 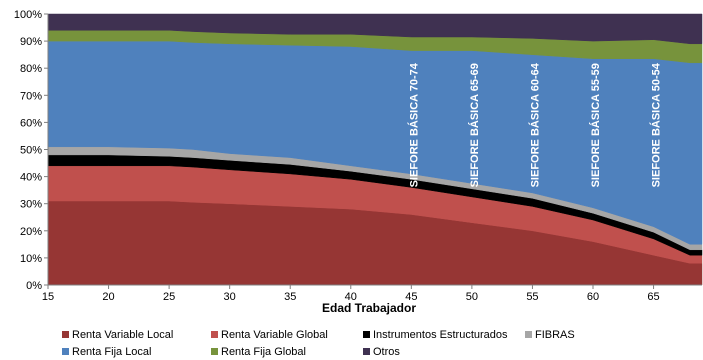 I want to click on y-tick-label: 80%, so click(x=31, y=69).